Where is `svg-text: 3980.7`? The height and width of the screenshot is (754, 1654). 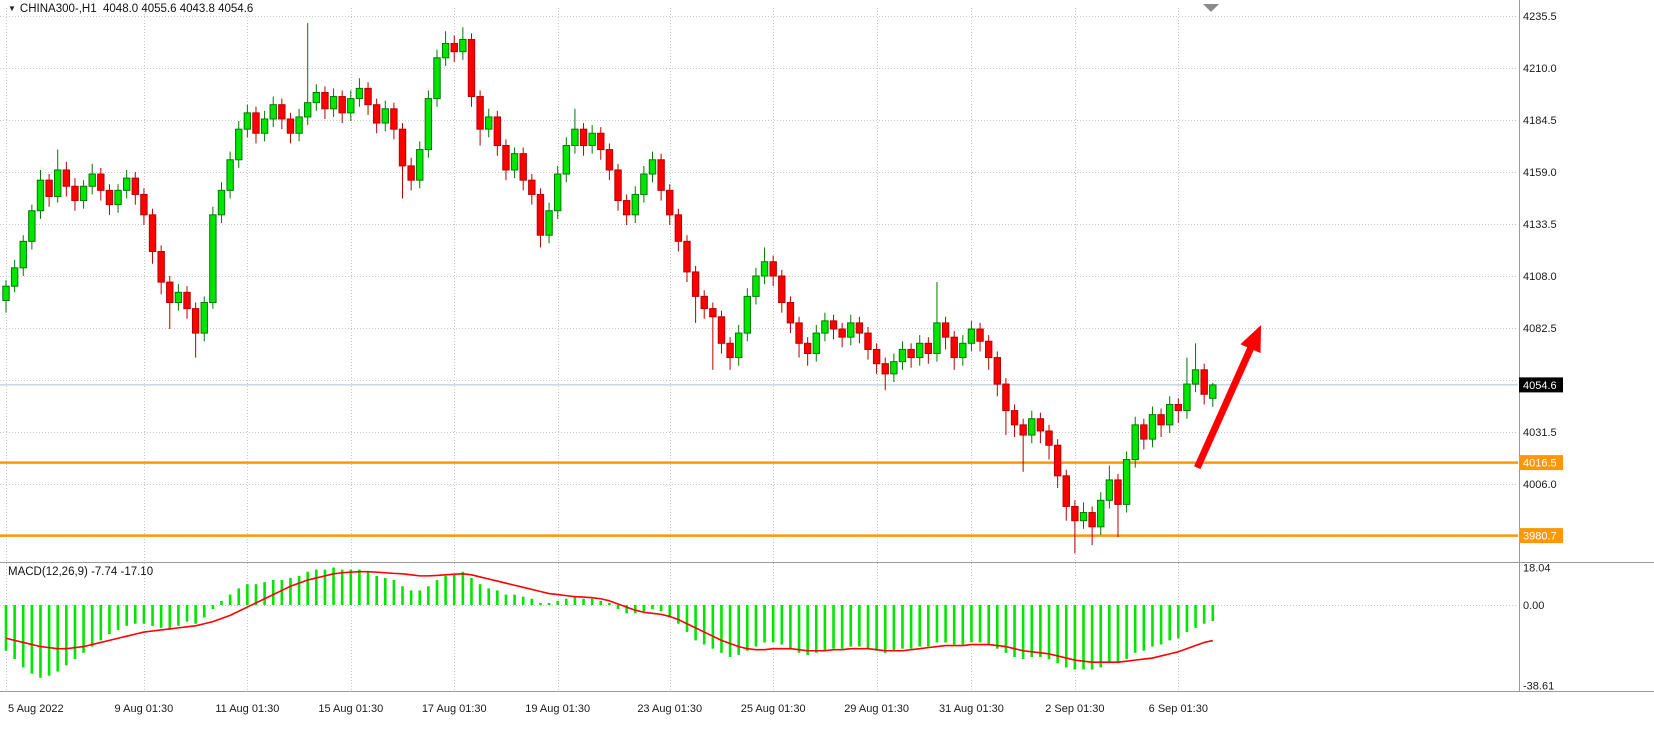
svg-text: 3980.7 is located at coordinates (1540, 537).